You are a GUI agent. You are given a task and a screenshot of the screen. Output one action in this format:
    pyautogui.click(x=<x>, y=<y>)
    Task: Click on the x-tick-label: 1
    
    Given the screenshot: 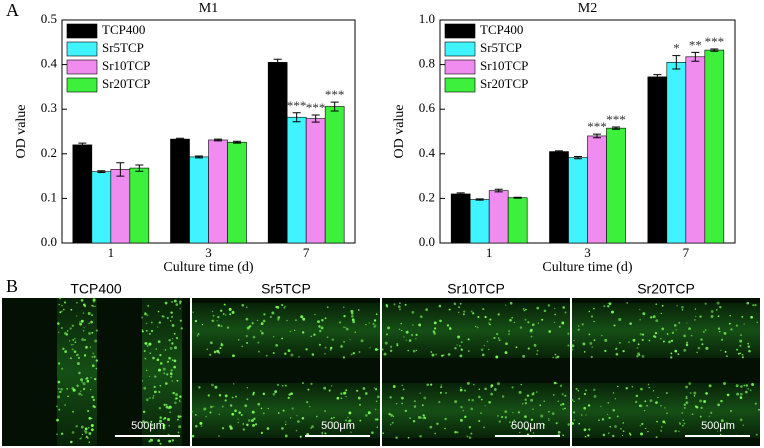 What is the action you would take?
    pyautogui.click(x=489, y=252)
    